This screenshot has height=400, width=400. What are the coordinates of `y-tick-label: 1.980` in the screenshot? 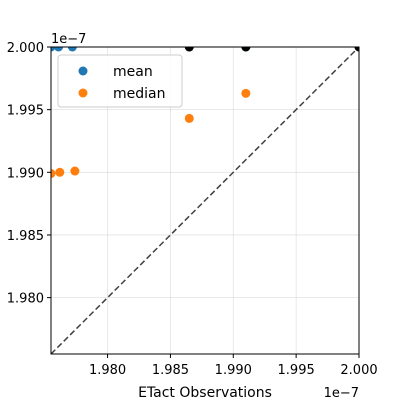 It's located at (25, 299).